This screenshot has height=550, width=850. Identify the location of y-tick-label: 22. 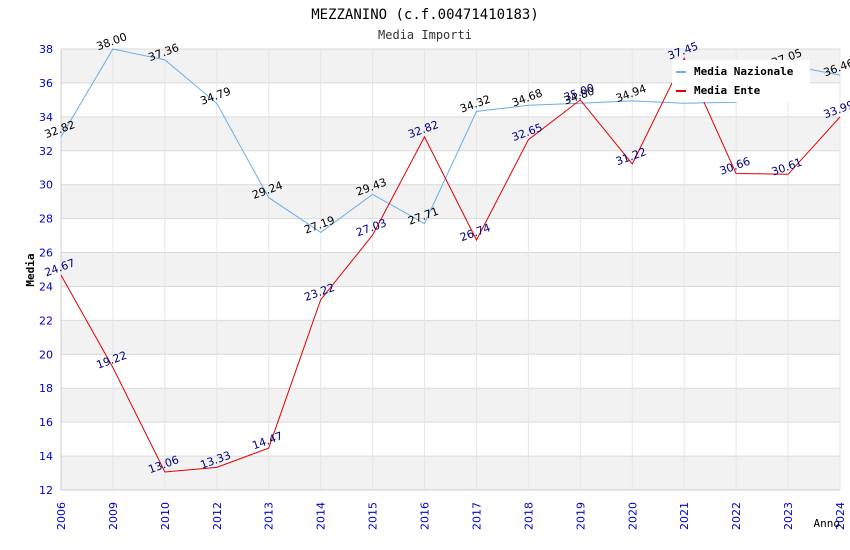
(46, 320).